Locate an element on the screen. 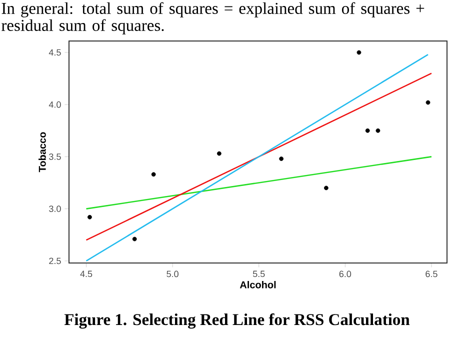  y-tick-label: 3.0 is located at coordinates (55, 209).